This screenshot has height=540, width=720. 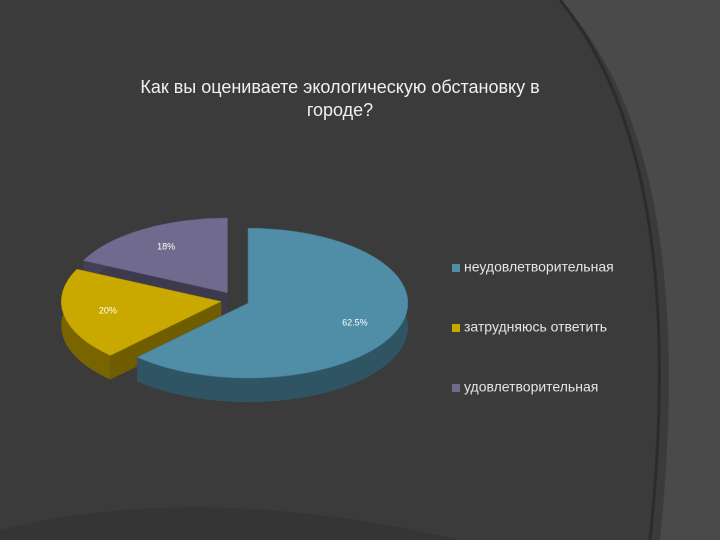 What do you see at coordinates (230, 523) in the screenshot?
I see `background-bottom` at bounding box center [230, 523].